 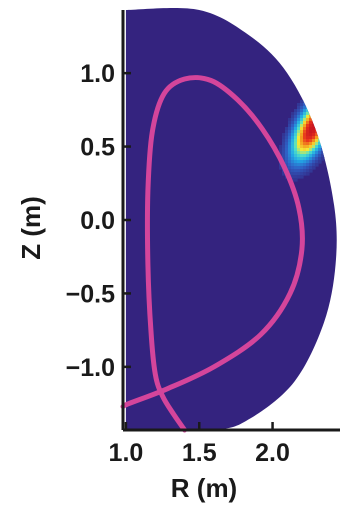 I want to click on x-axis-ticks: 1.0 1.5 2.0, so click(x=199, y=444).